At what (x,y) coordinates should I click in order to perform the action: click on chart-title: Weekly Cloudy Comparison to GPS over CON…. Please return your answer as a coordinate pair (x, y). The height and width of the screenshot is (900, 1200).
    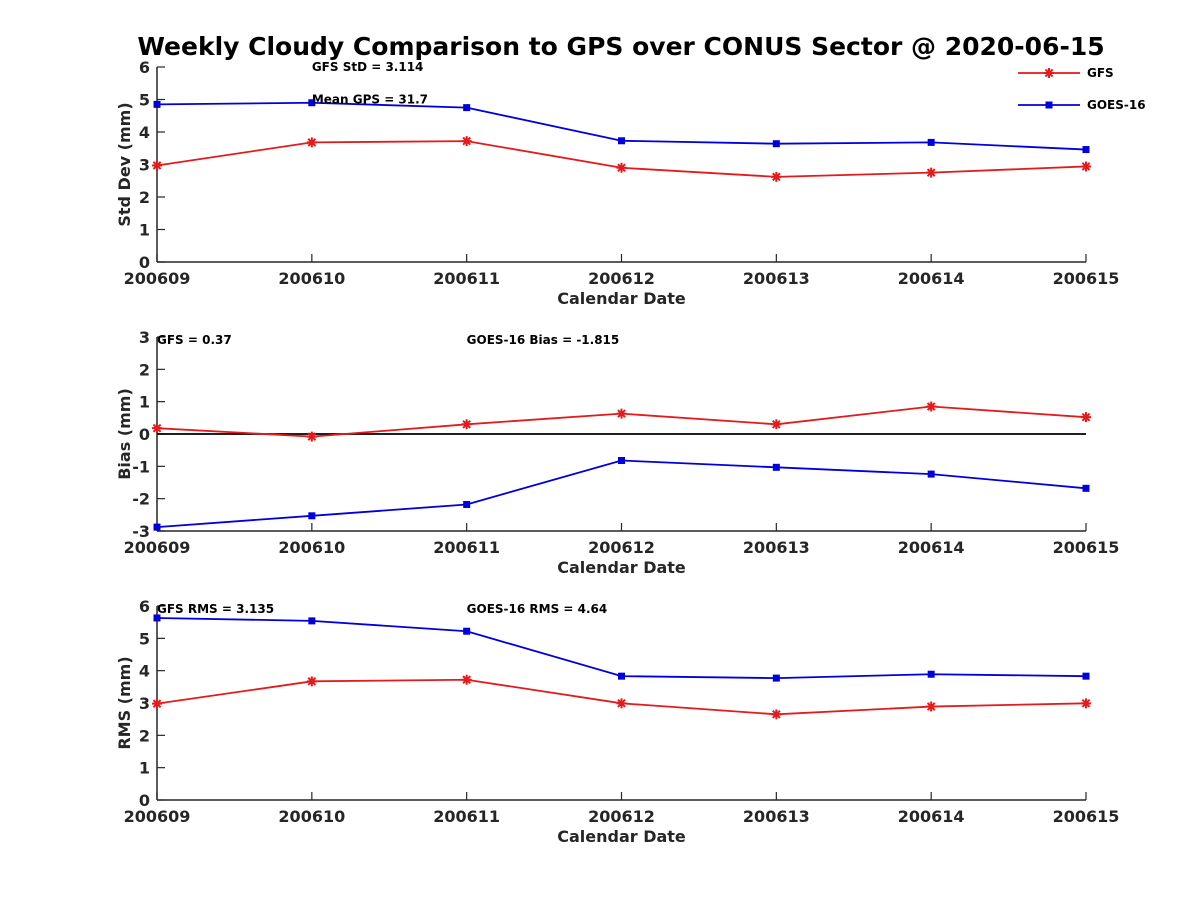
    Looking at the image, I should click on (620, 46).